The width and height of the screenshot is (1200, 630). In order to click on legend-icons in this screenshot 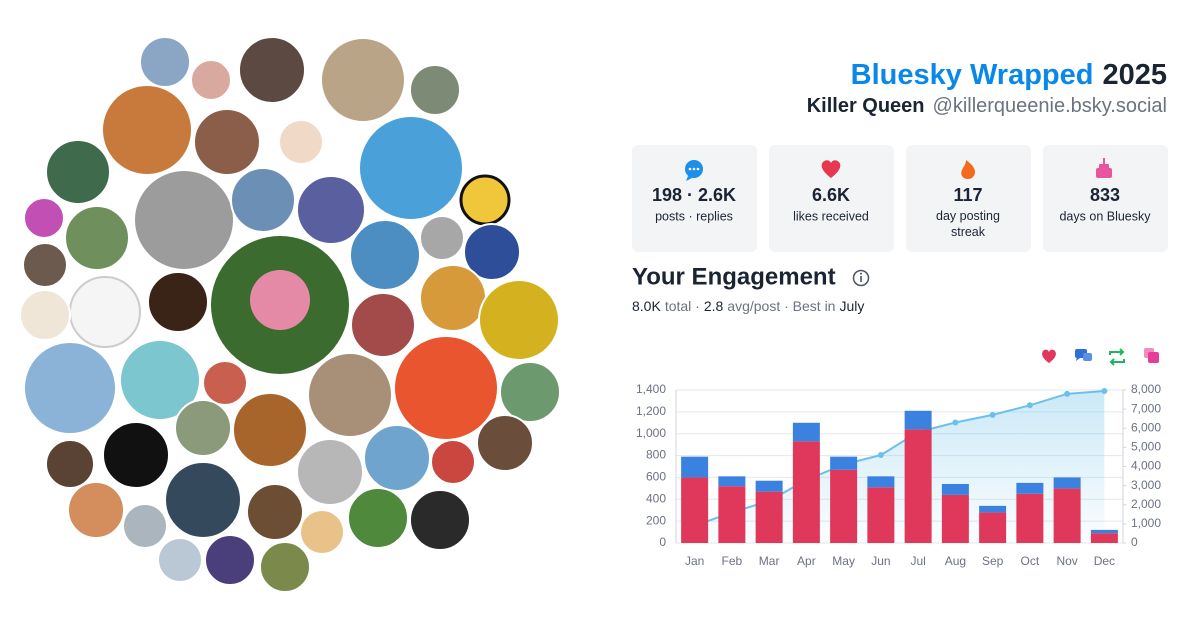, I will do `click(1100, 357)`.